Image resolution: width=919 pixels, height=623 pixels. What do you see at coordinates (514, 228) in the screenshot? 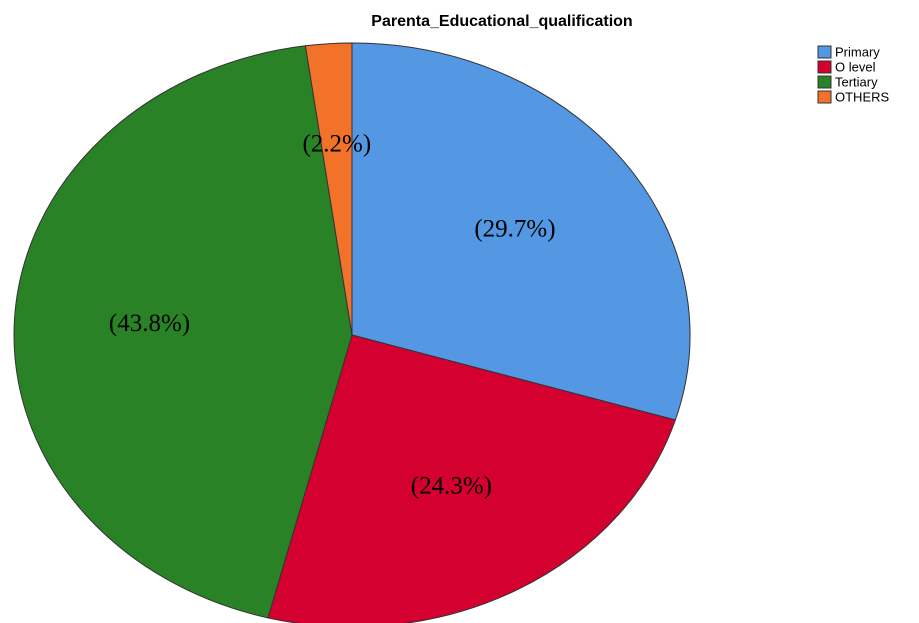
I see `slice-label: (29.7%)` at bounding box center [514, 228].